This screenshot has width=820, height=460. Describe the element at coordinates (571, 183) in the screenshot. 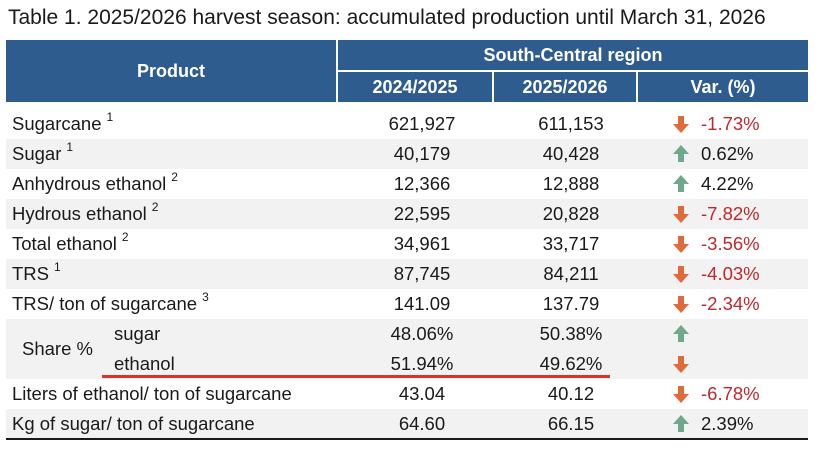

I see `value-2025: 12,888` at that location.